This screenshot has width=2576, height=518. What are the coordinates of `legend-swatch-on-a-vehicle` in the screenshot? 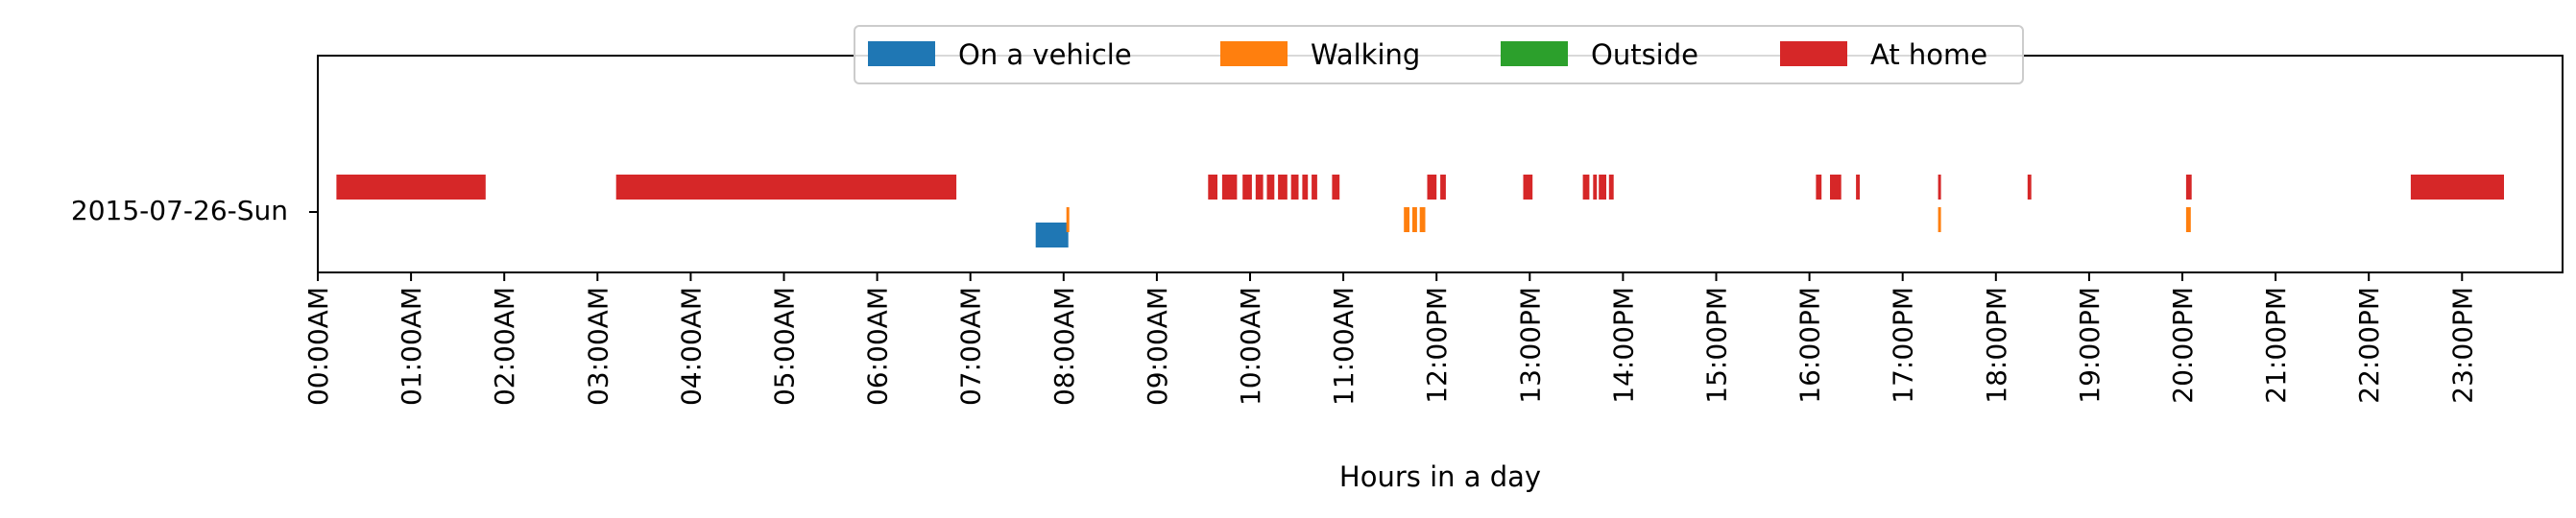 It's located at (901, 53).